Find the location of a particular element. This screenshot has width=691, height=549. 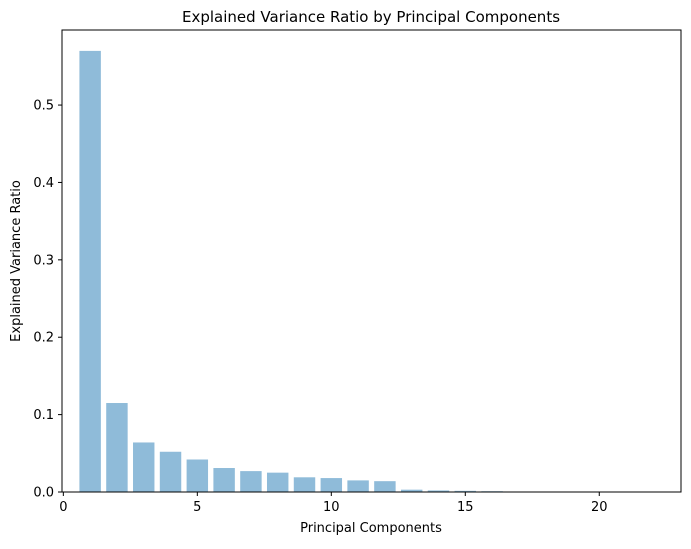

x-tick-label-10: 10 is located at coordinates (331, 507).